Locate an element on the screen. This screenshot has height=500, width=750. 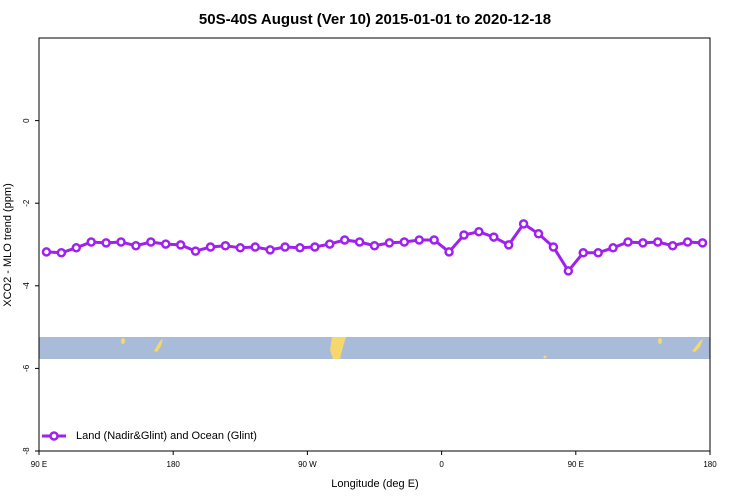
legend-label: Land (Nadir&Glint) and Ocean (Glint) is located at coordinates (166, 436).